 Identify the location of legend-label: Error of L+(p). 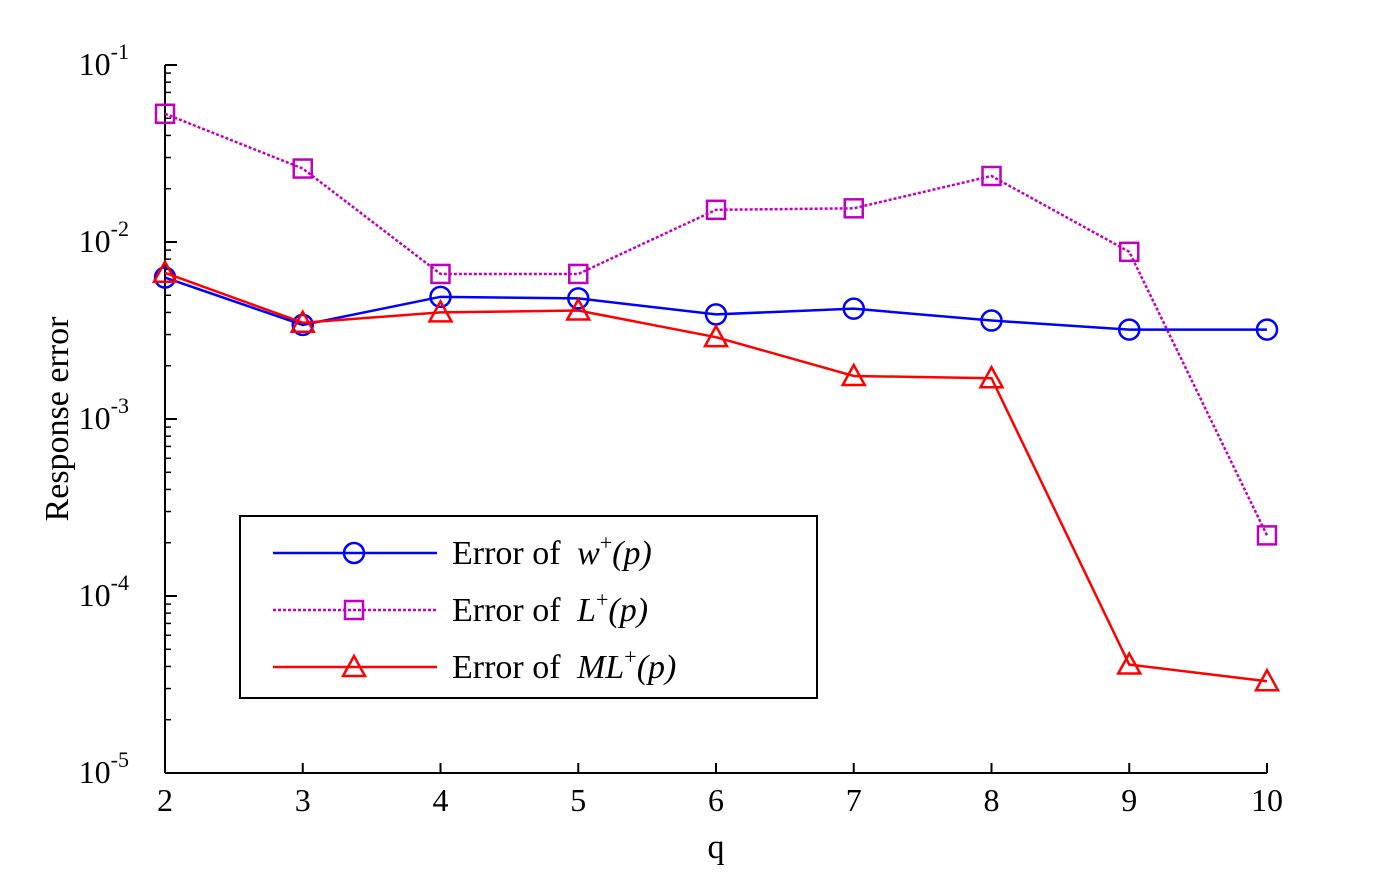
(550, 608).